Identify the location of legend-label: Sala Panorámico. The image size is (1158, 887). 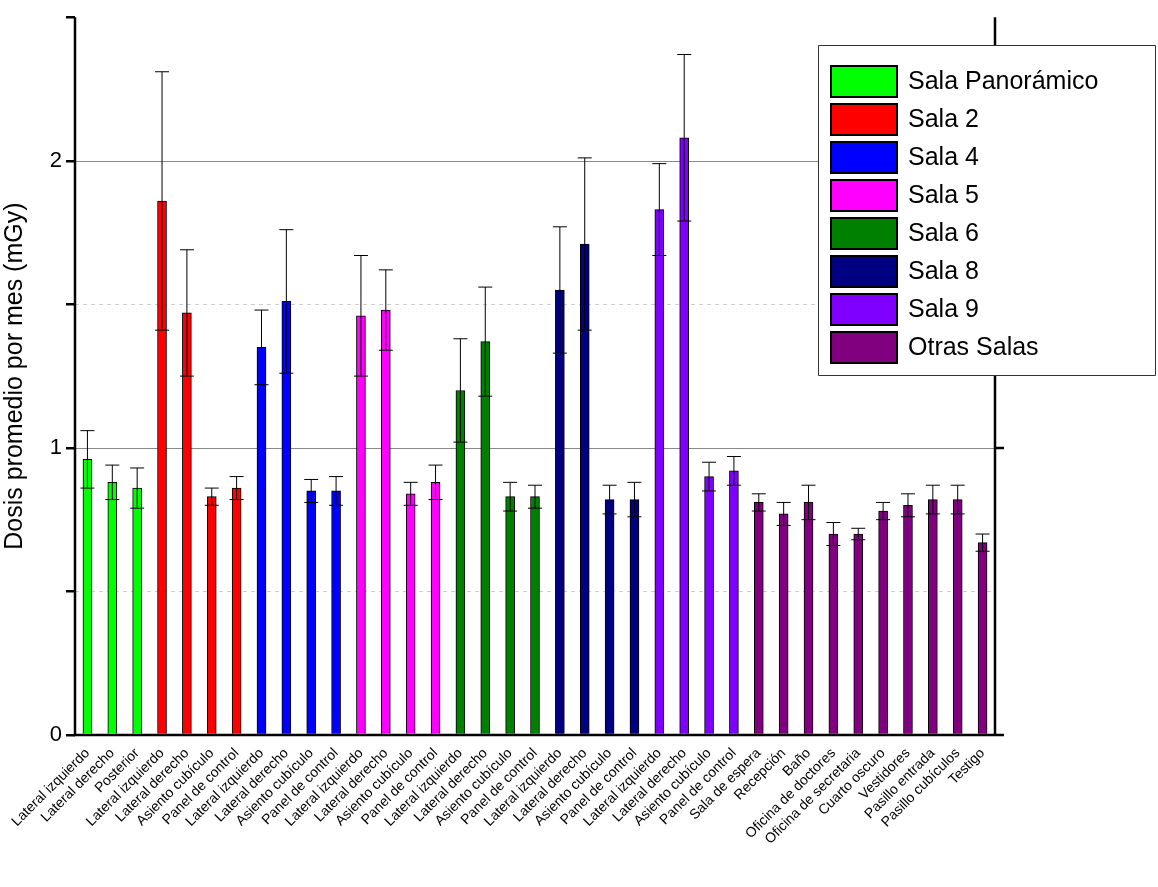
(1003, 79).